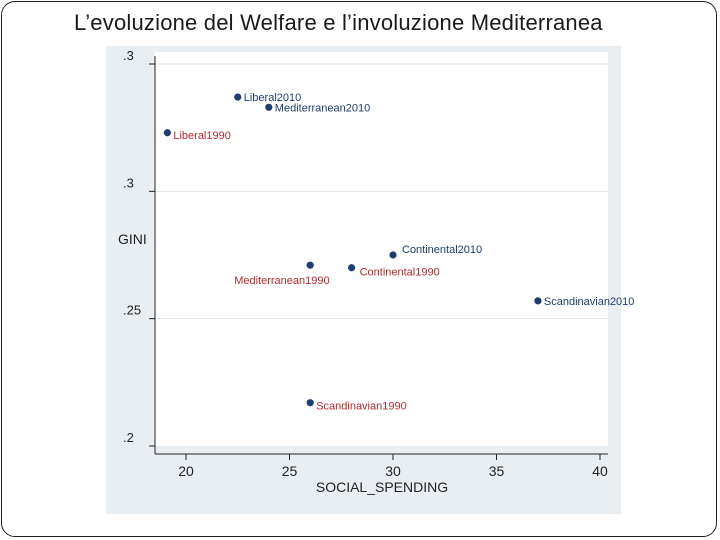 The width and height of the screenshot is (720, 540). What do you see at coordinates (361, 407) in the screenshot?
I see `data-label: Scandinavian1990` at bounding box center [361, 407].